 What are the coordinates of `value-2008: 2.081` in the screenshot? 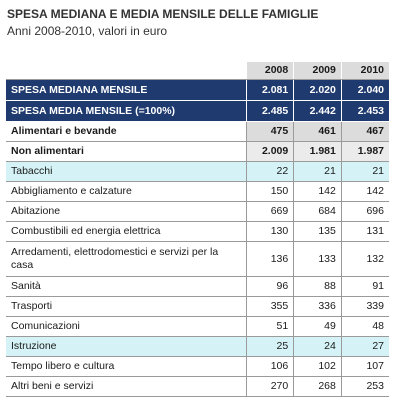 It's located at (269, 90).